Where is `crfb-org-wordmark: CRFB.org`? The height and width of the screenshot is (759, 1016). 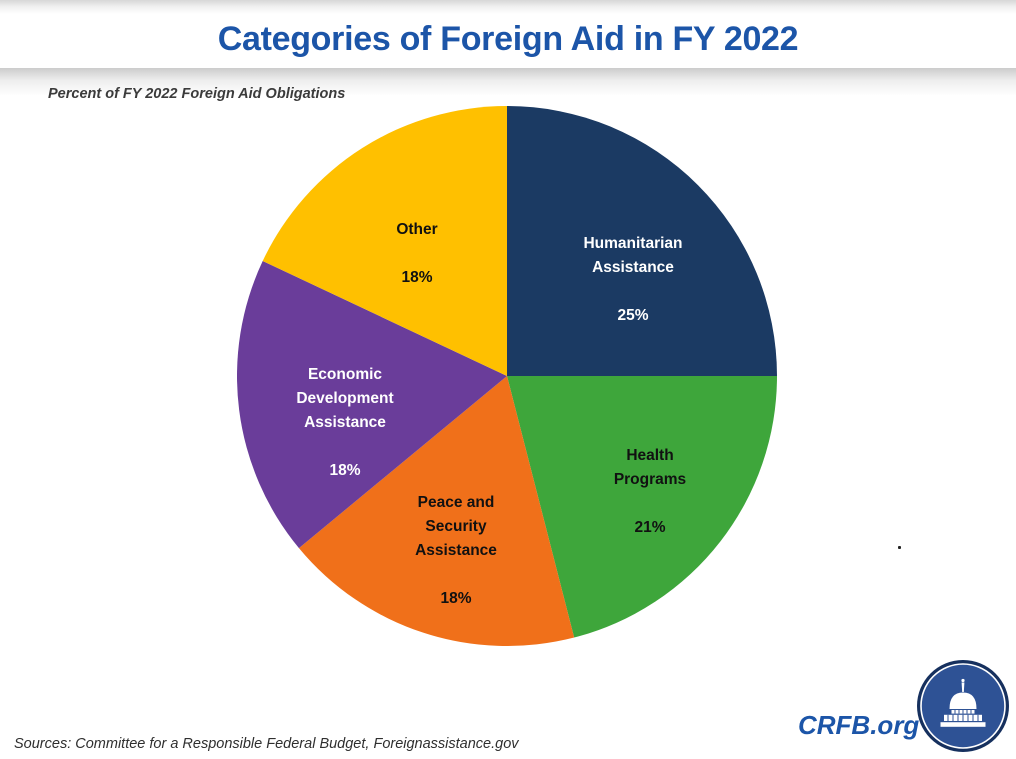
crfb-org-wordmark: CRFB.org is located at coordinates (859, 725).